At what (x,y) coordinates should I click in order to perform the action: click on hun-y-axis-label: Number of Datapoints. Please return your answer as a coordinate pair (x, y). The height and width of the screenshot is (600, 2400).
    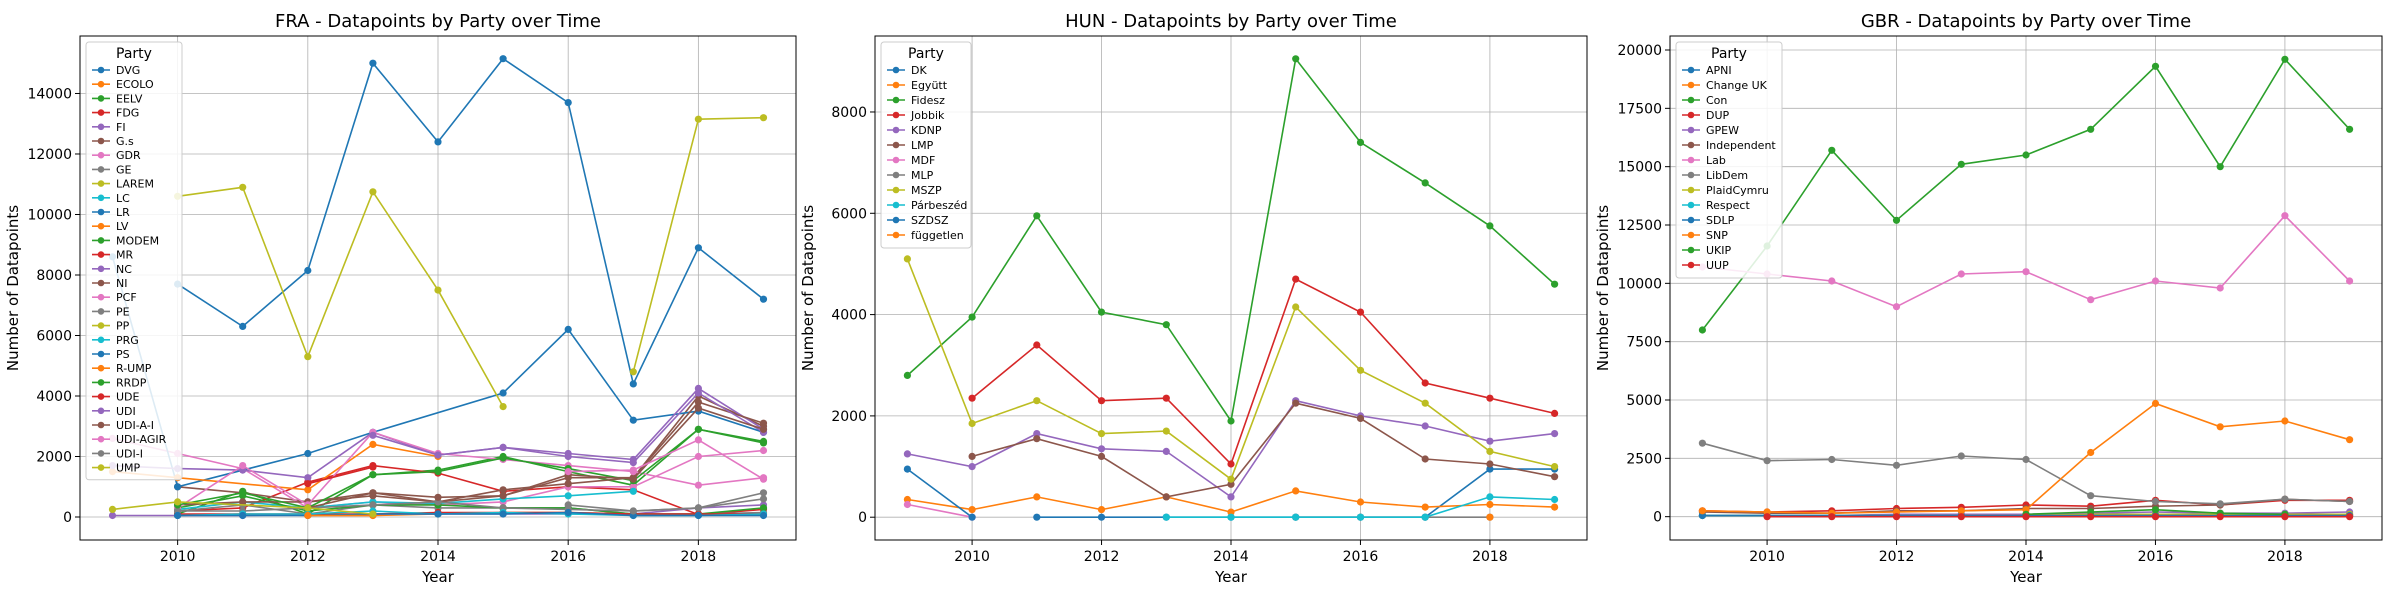
    Looking at the image, I should click on (808, 288).